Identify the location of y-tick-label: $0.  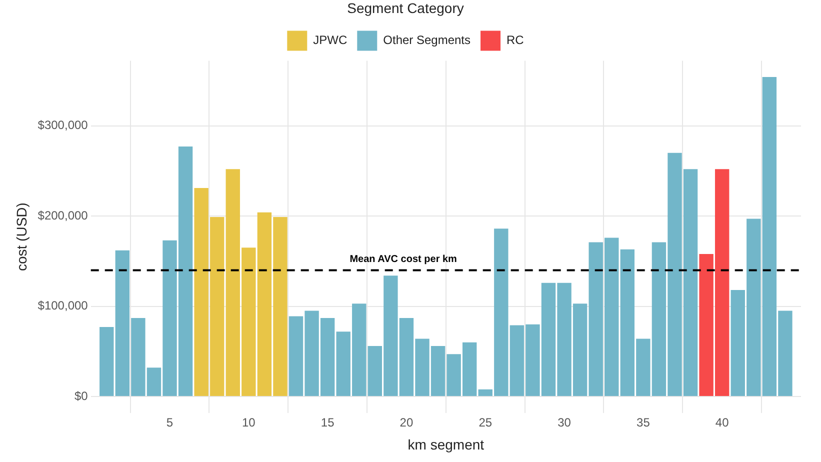
(81, 395).